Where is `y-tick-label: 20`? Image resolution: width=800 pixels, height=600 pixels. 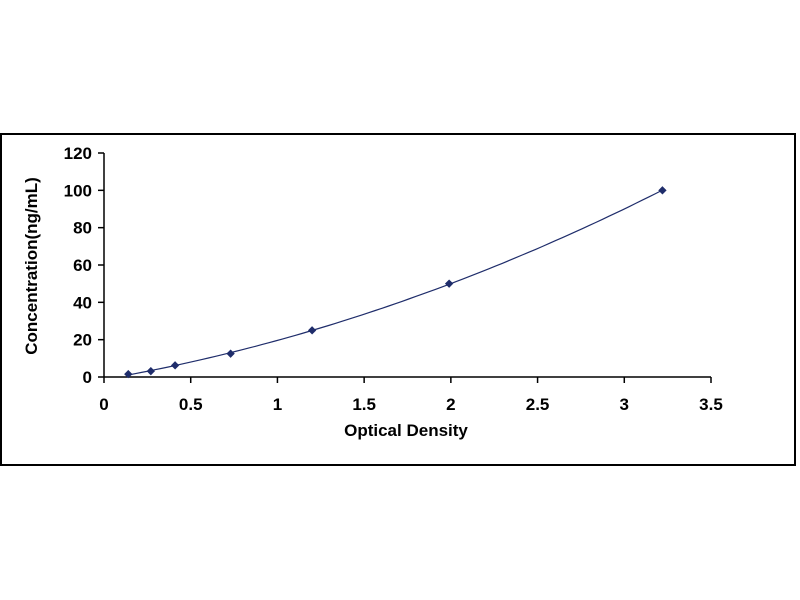
y-tick-label: 20 is located at coordinates (82, 340).